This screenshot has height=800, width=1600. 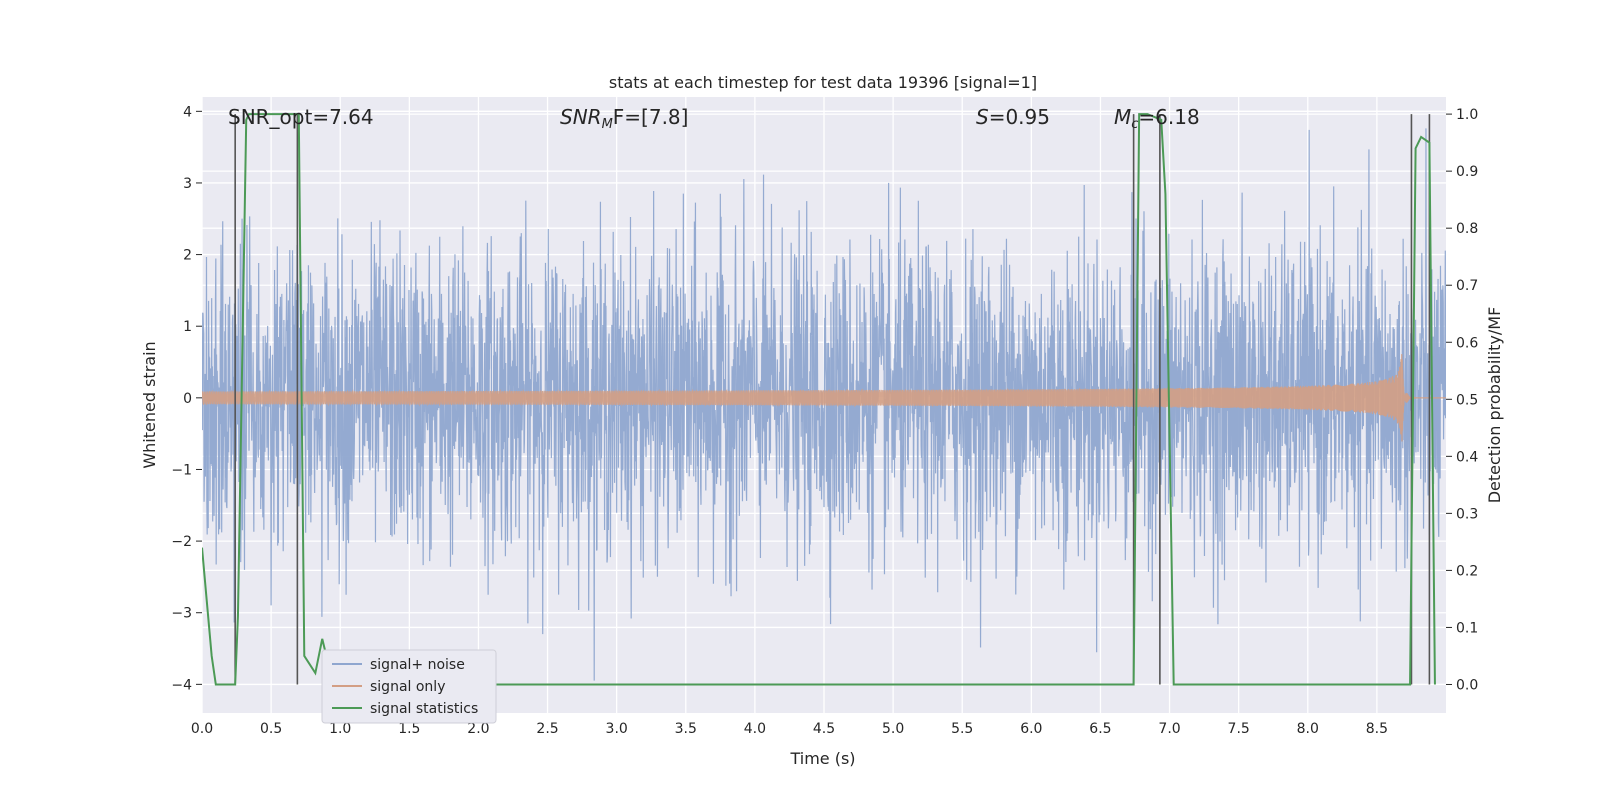 What do you see at coordinates (893, 729) in the screenshot?
I see `x-tick-label: 5.0` at bounding box center [893, 729].